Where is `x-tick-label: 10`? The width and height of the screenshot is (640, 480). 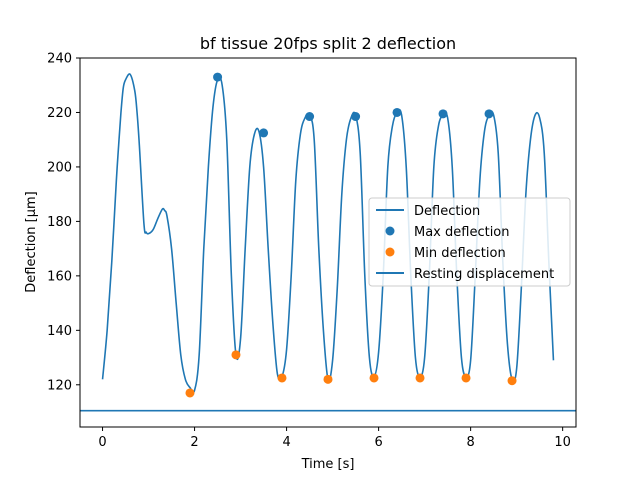
x-tick-label: 10 is located at coordinates (562, 442).